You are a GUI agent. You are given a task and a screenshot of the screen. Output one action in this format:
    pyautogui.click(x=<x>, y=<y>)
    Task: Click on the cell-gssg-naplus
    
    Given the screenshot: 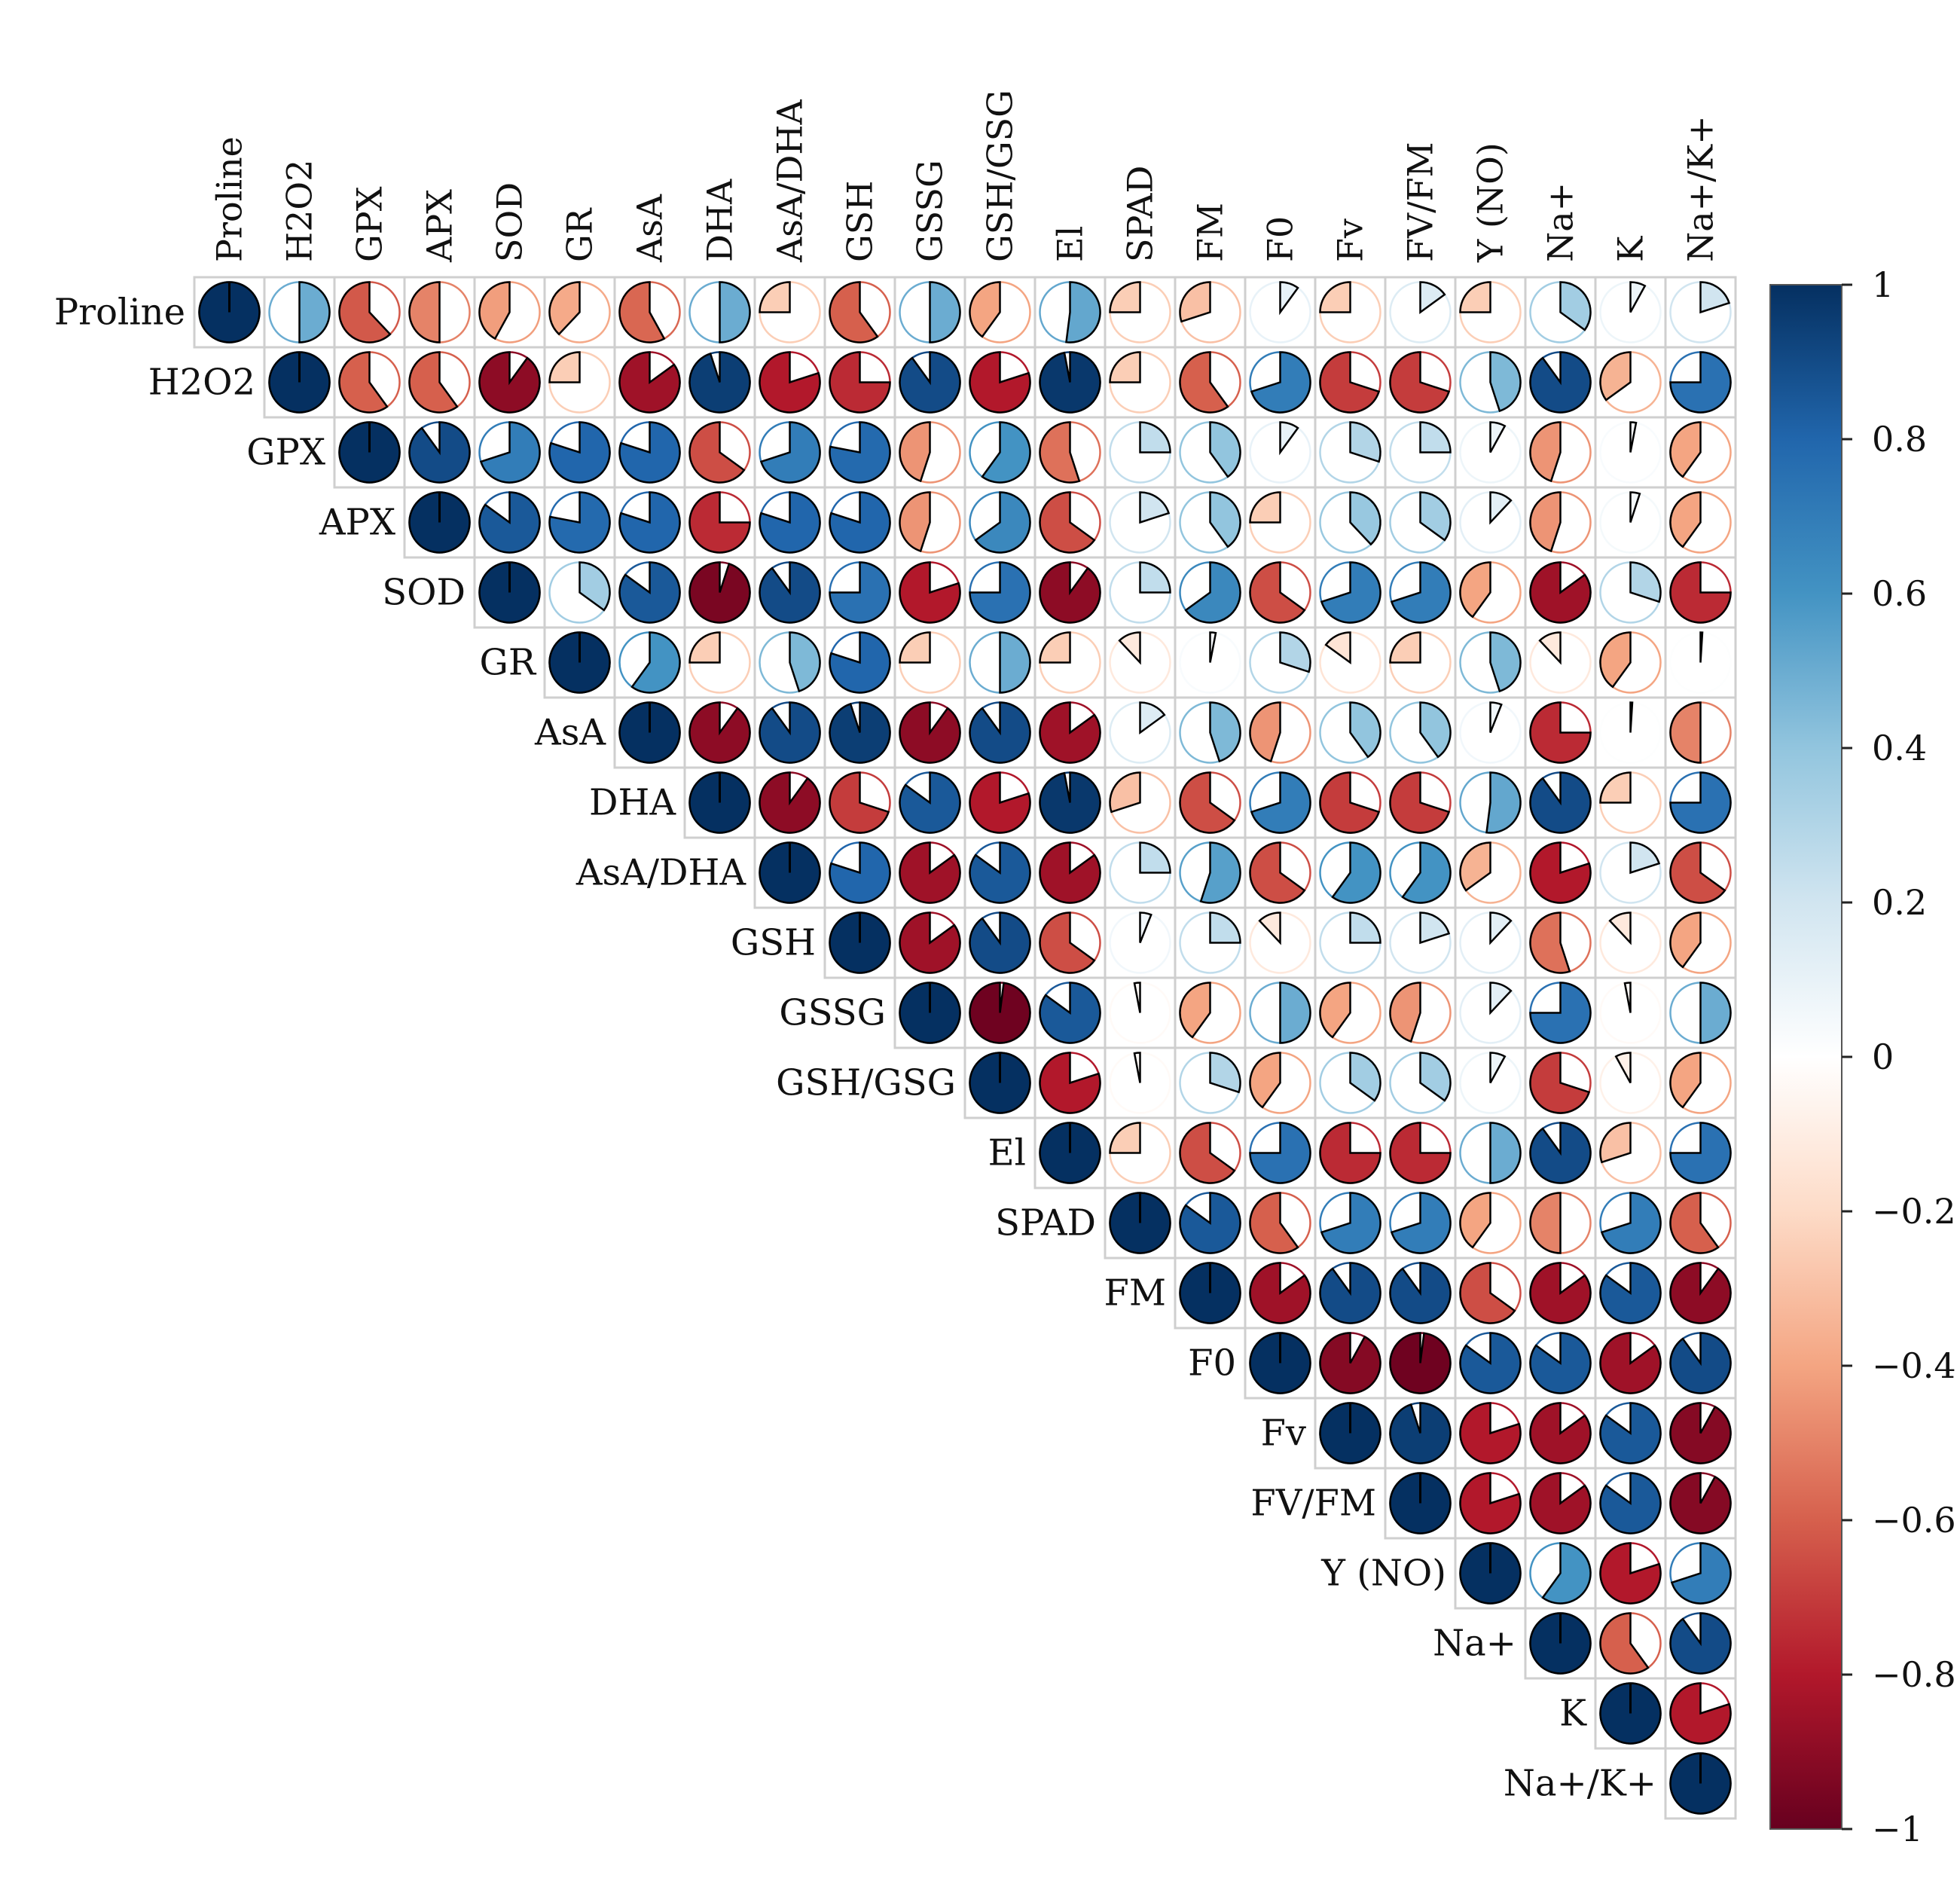 What is the action you would take?
    pyautogui.click(x=1560, y=1012)
    